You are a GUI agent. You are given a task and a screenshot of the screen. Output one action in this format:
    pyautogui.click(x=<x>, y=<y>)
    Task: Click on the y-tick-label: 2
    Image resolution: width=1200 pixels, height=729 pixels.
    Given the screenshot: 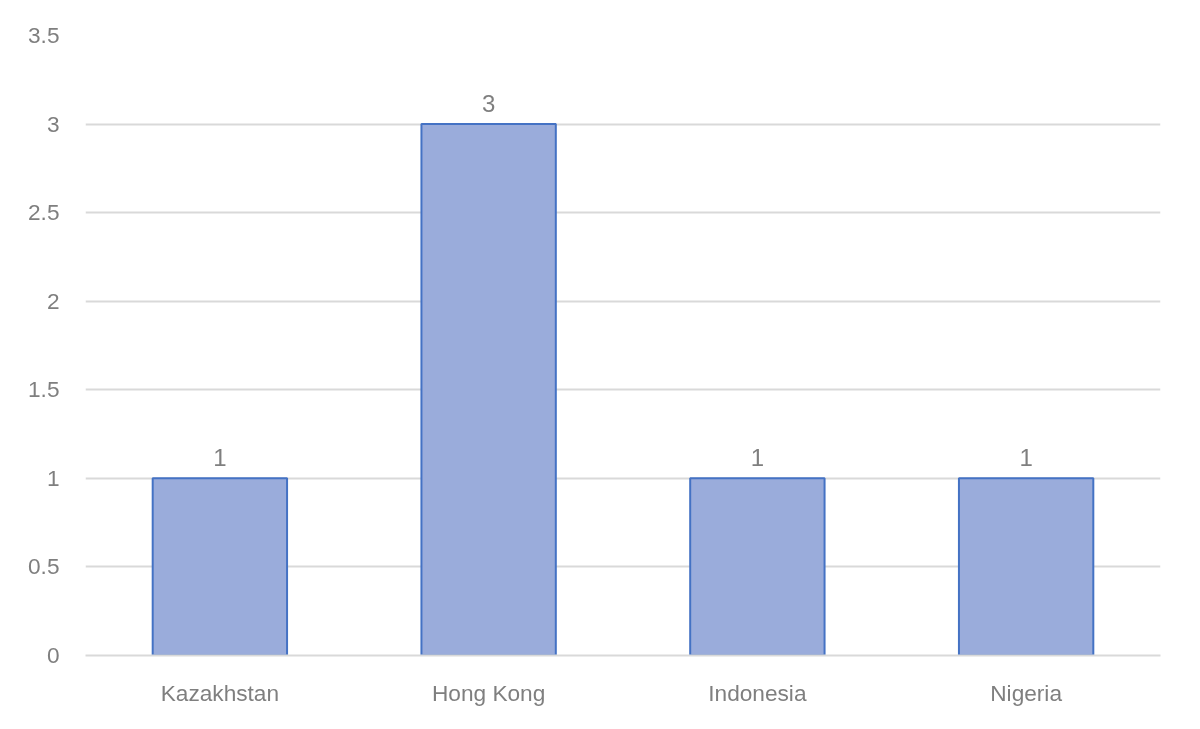 What is the action you would take?
    pyautogui.click(x=53, y=300)
    